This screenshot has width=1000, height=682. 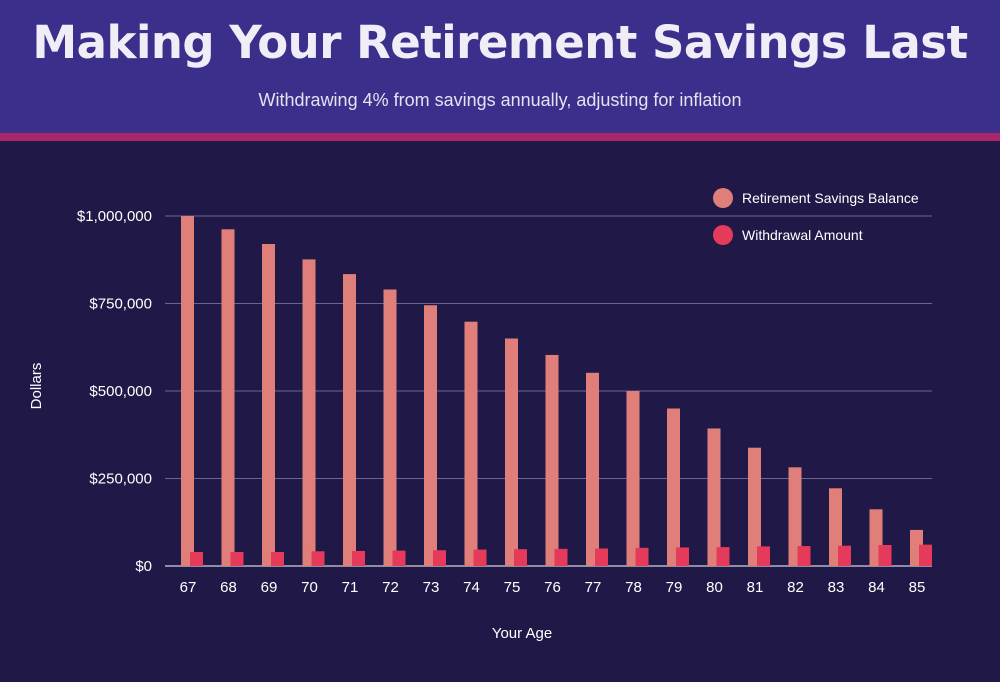 What do you see at coordinates (188, 587) in the screenshot?
I see `x-tick-label: 67` at bounding box center [188, 587].